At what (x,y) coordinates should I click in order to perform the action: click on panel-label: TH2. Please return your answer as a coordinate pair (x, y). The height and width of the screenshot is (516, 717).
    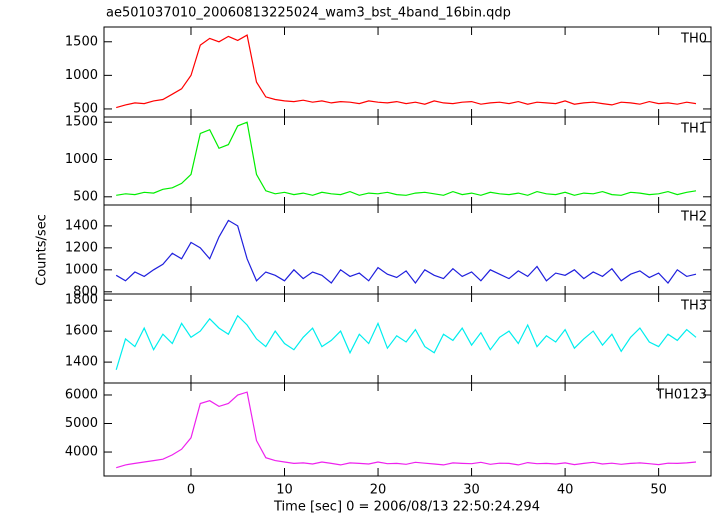
    Looking at the image, I should click on (693, 217).